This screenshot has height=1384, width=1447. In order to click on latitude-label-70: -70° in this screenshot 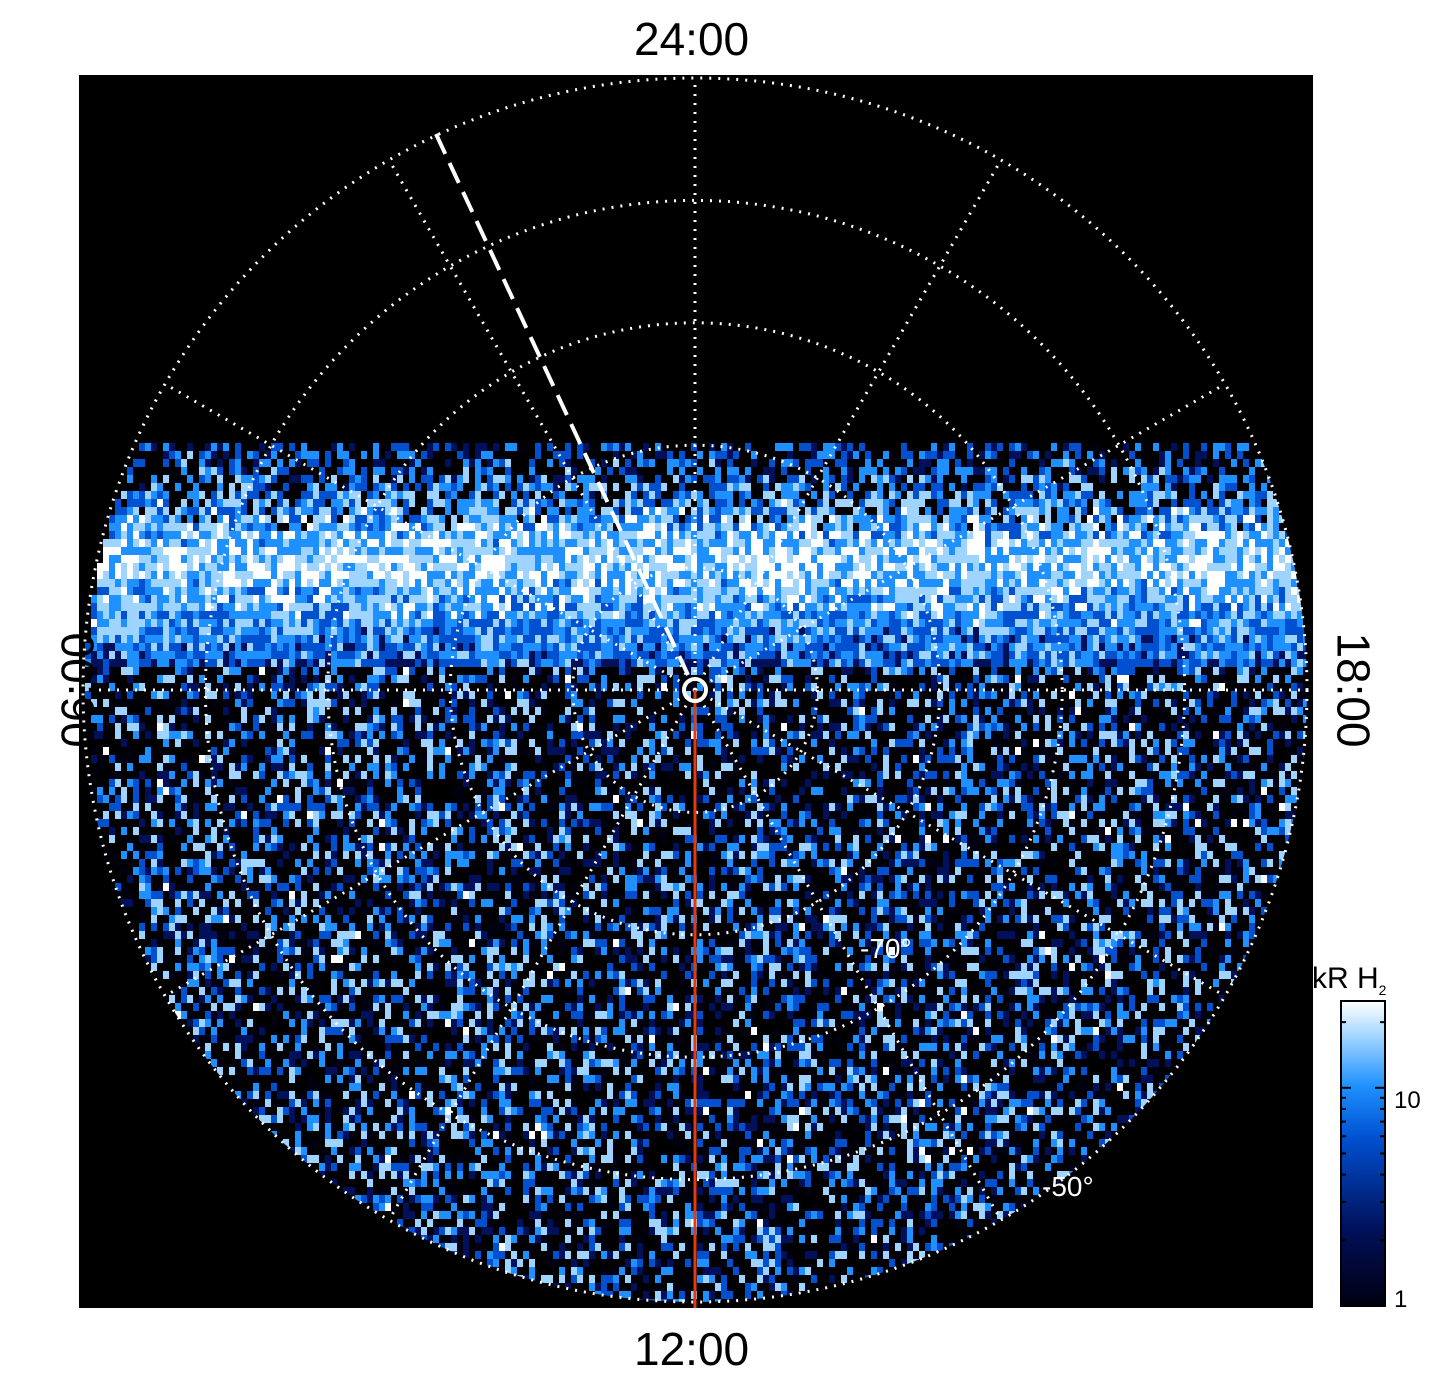, I will do `click(886, 948)`.